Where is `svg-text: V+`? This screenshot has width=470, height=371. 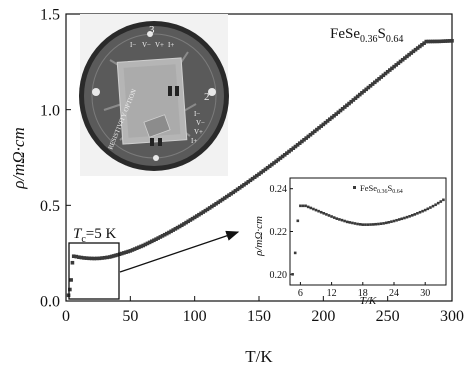 svg-text: V+ is located at coordinates (159, 45).